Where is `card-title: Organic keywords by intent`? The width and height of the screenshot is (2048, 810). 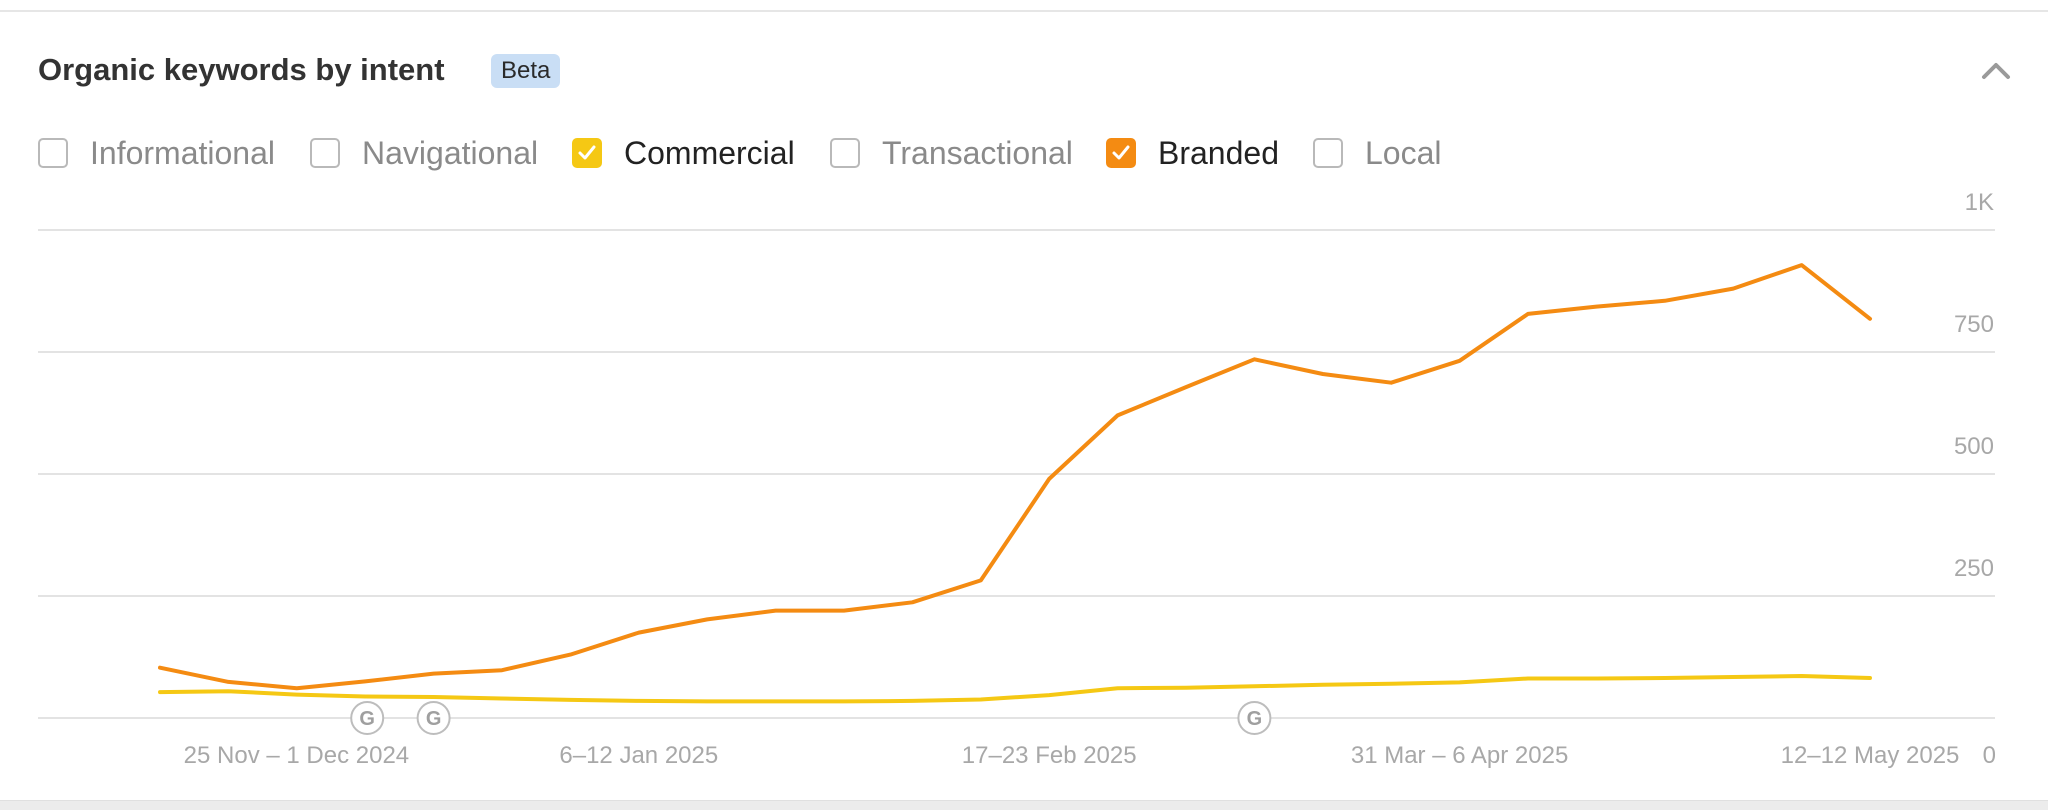 card-title: Organic keywords by intent is located at coordinates (241, 69).